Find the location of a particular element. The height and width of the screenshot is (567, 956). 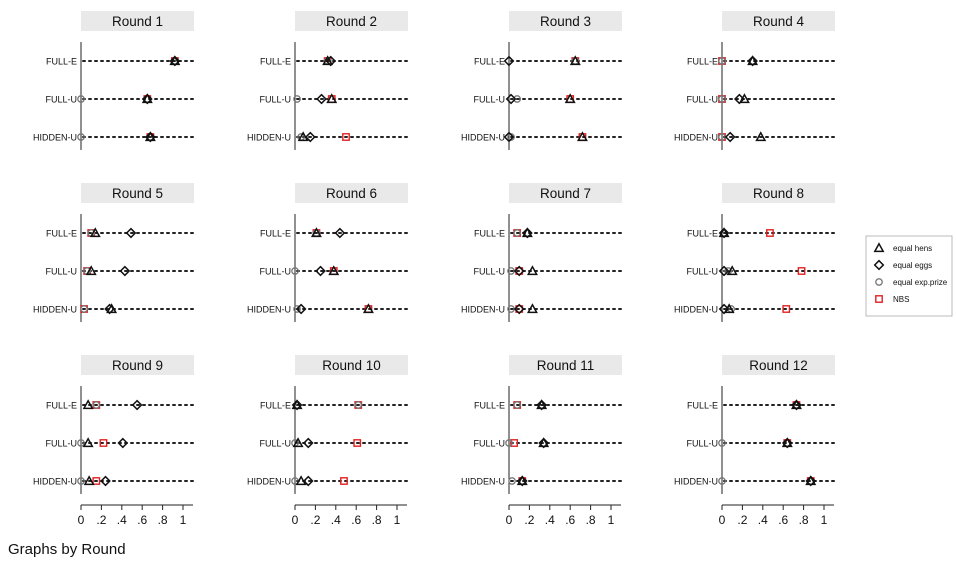

panel-title: Round 6 is located at coordinates (351, 193).